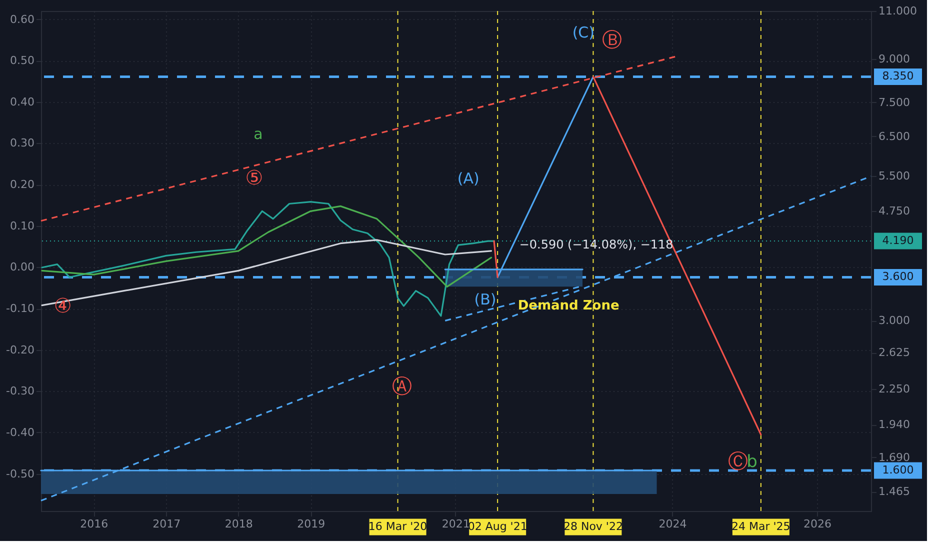 Image resolution: width=932 pixels, height=550 pixels. Describe the element at coordinates (22, 143) in the screenshot. I see `y-tick-label: 0.30` at that location.